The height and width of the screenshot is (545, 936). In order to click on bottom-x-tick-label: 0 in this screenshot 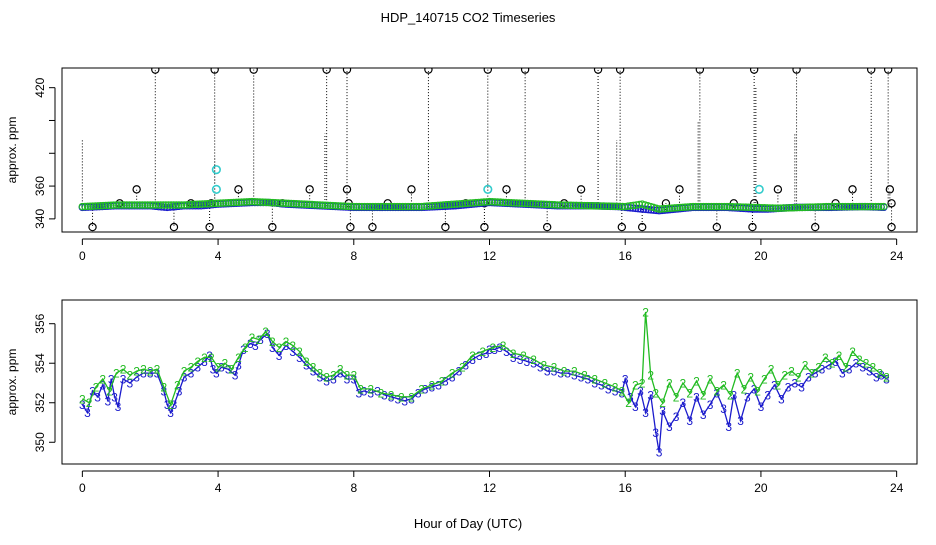, I will do `click(82, 488)`.